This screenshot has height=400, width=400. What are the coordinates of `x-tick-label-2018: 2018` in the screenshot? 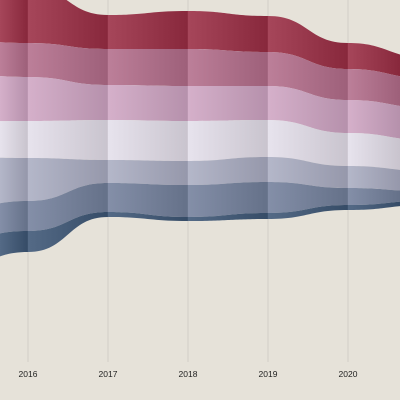 It's located at (188, 374).